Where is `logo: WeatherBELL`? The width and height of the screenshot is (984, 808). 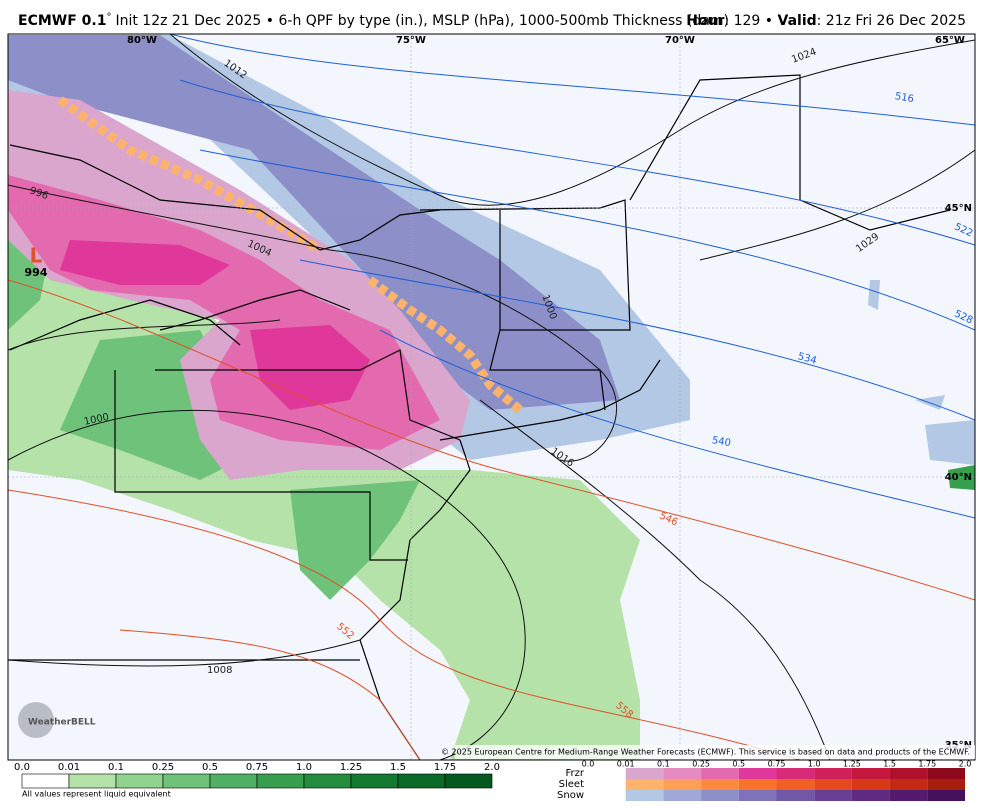
logo: WeatherBELL is located at coordinates (62, 723).